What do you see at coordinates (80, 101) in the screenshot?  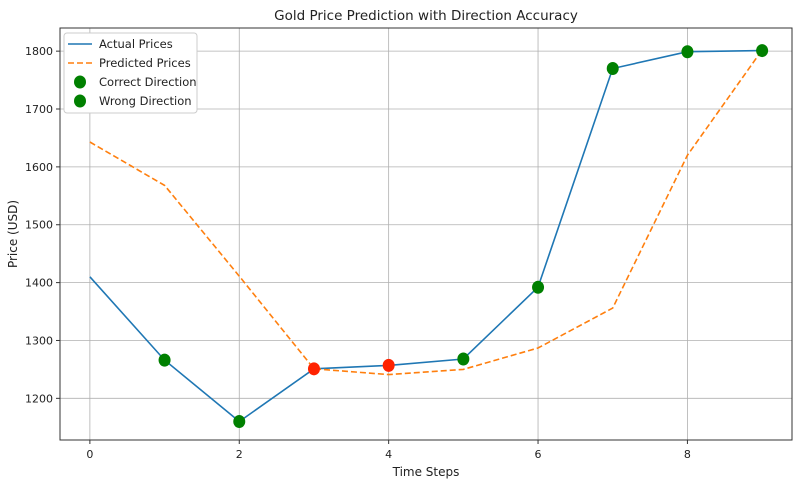 I see `legend-wrong-direction-swatch` at bounding box center [80, 101].